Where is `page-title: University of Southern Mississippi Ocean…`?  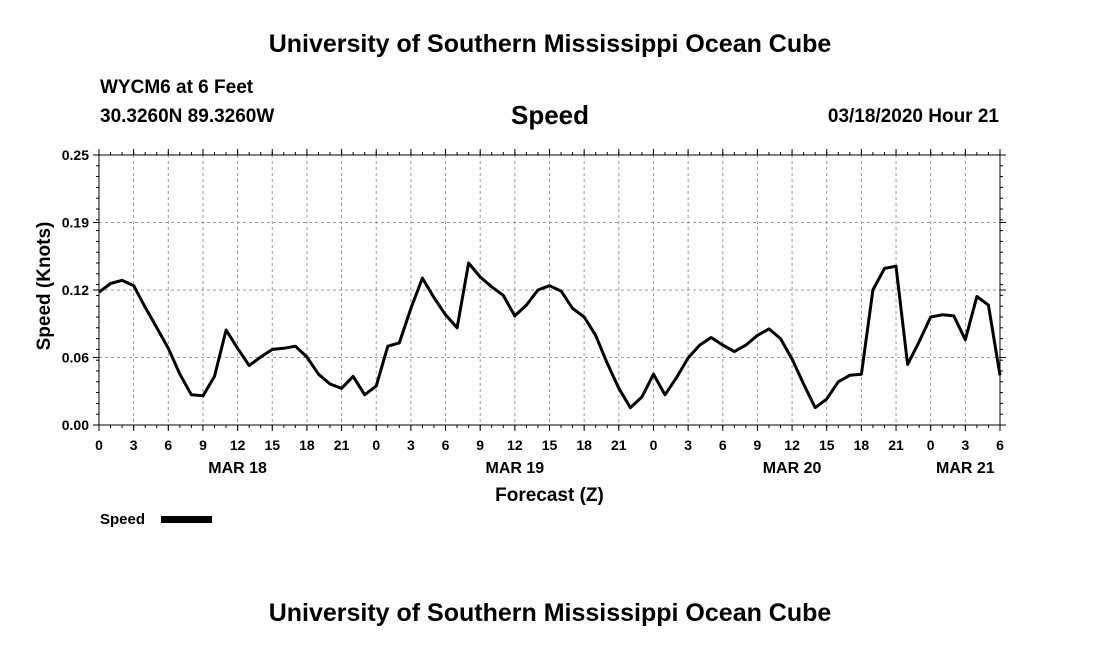
page-title: University of Southern Mississippi Ocean… is located at coordinates (550, 44).